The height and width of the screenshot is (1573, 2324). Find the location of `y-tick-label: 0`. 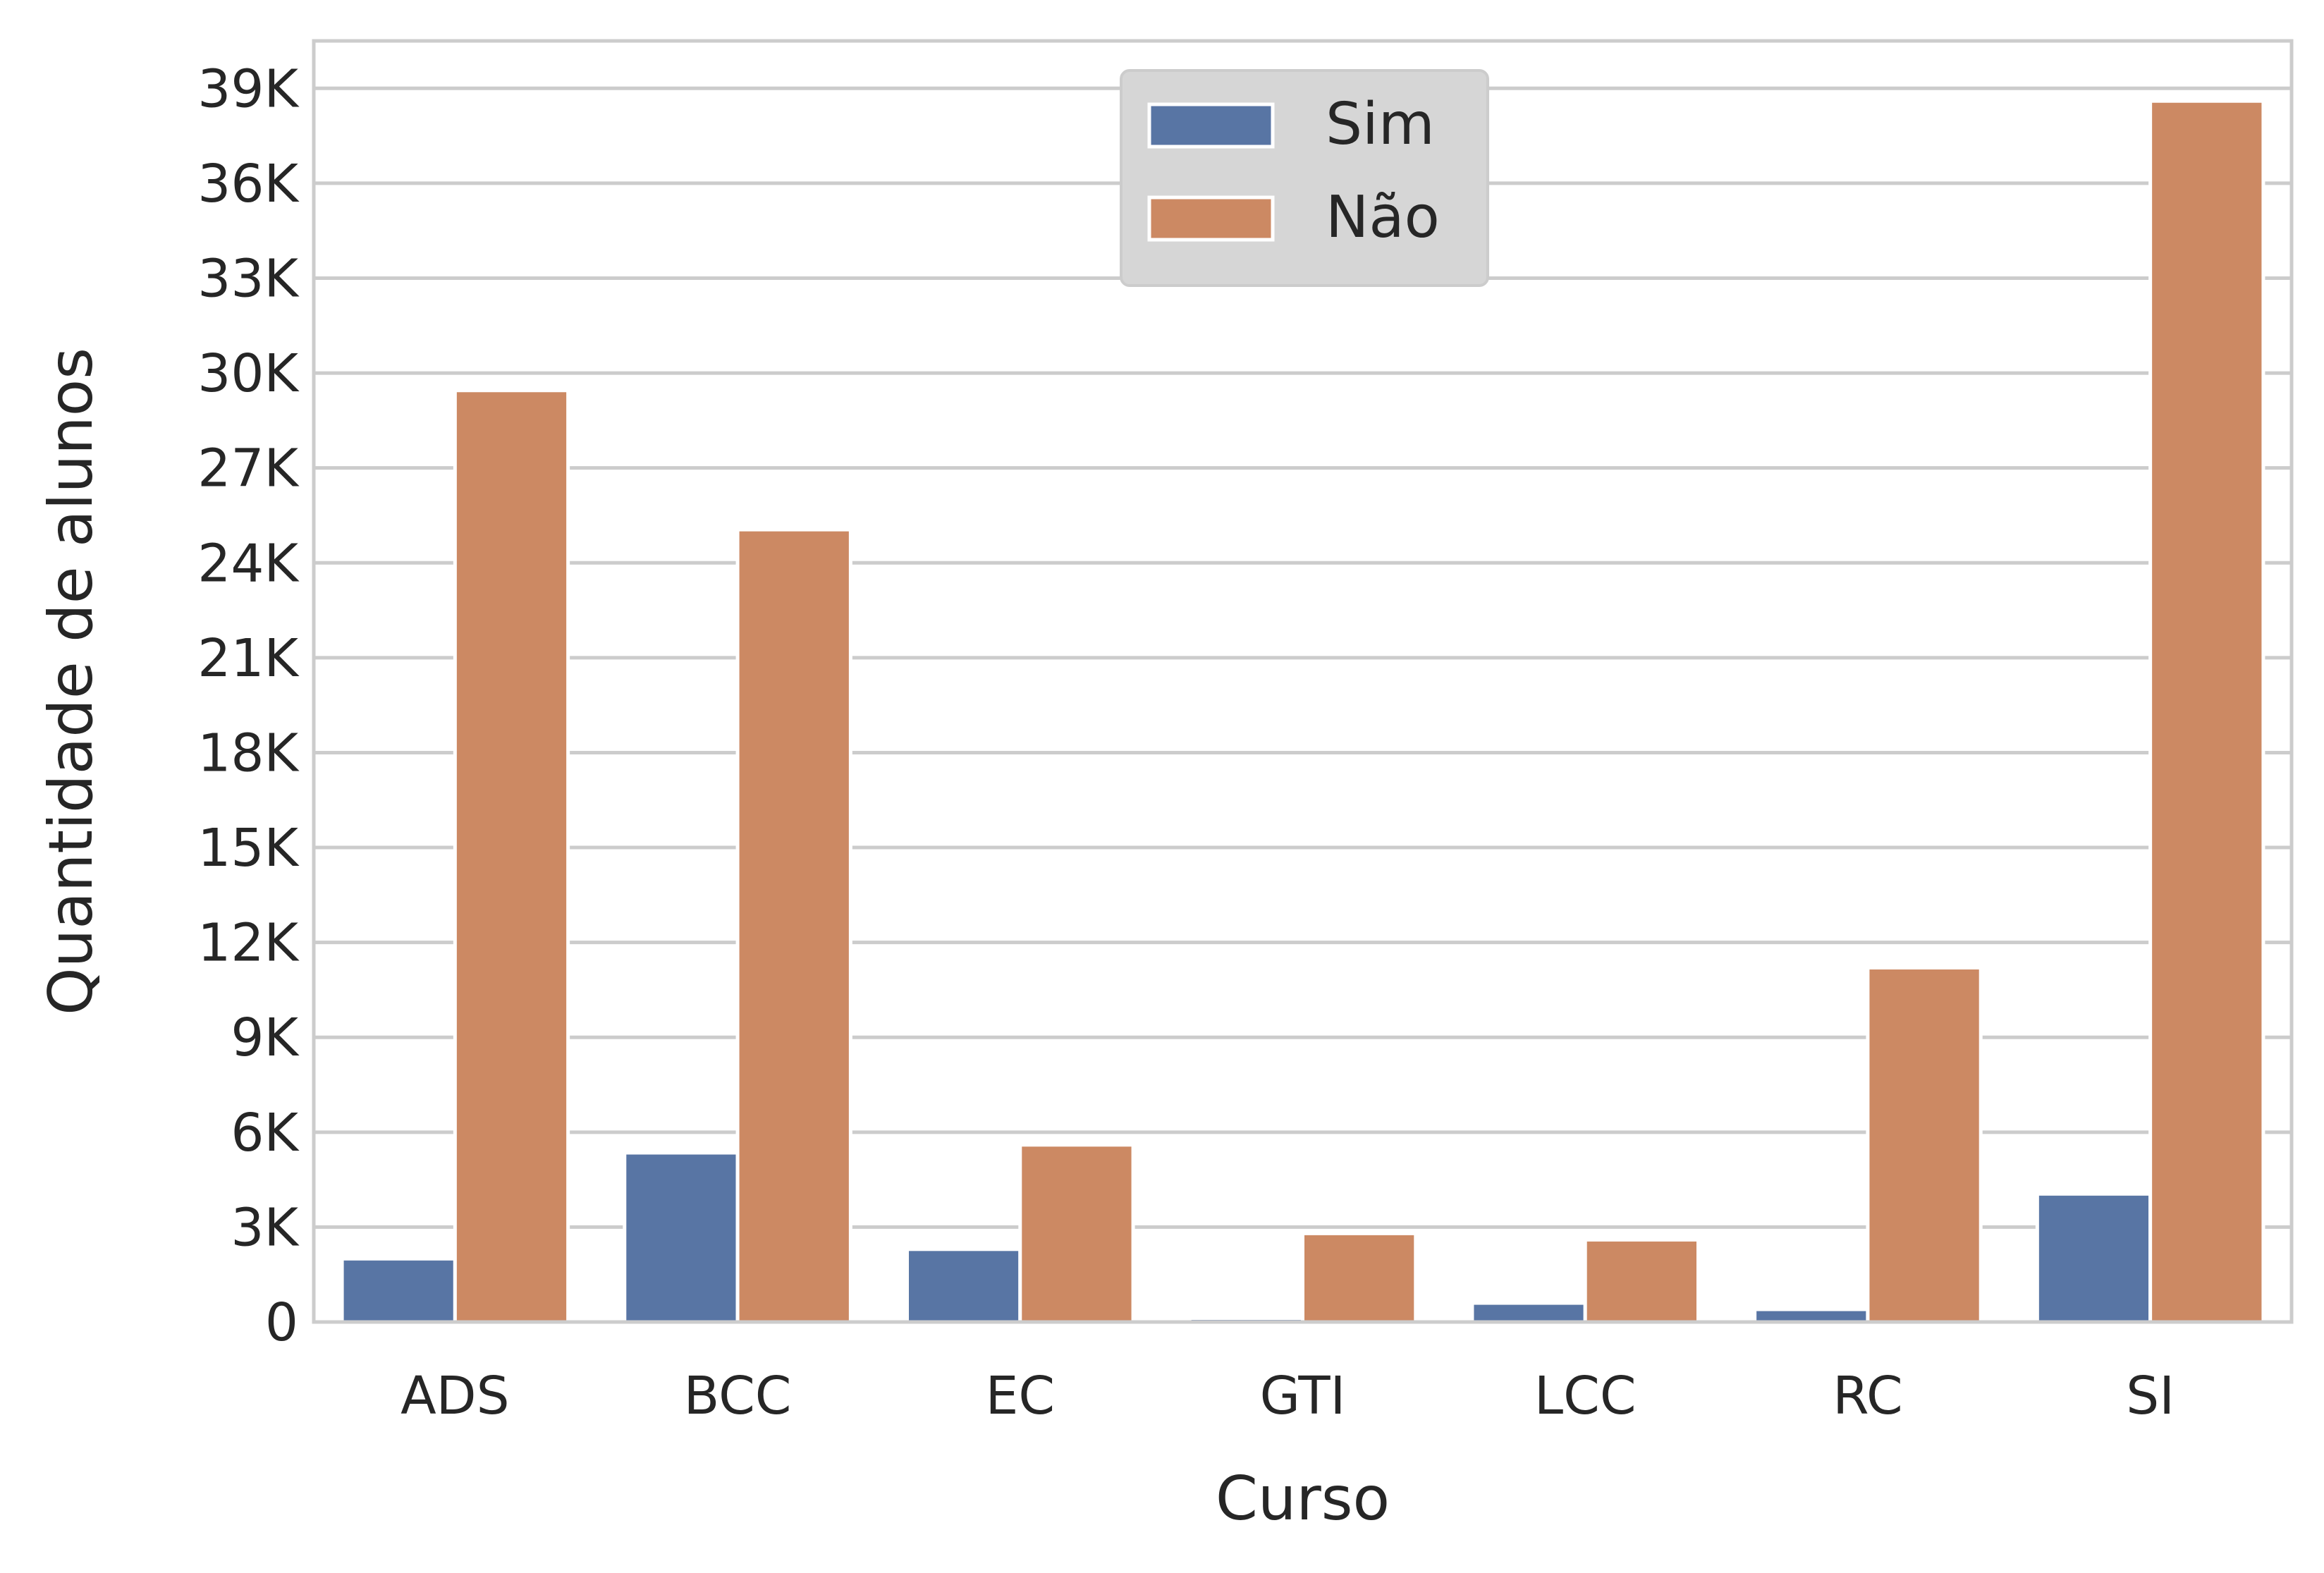

y-tick-label: 0 is located at coordinates (281, 1322).